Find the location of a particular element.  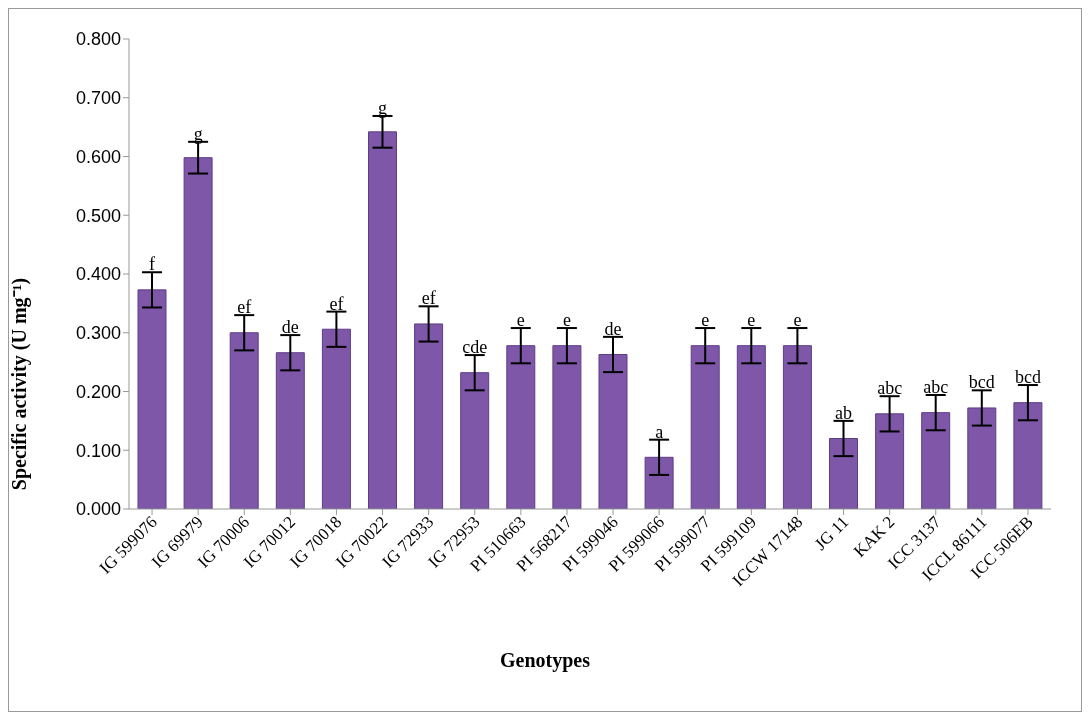

annotation: a is located at coordinates (659, 431).